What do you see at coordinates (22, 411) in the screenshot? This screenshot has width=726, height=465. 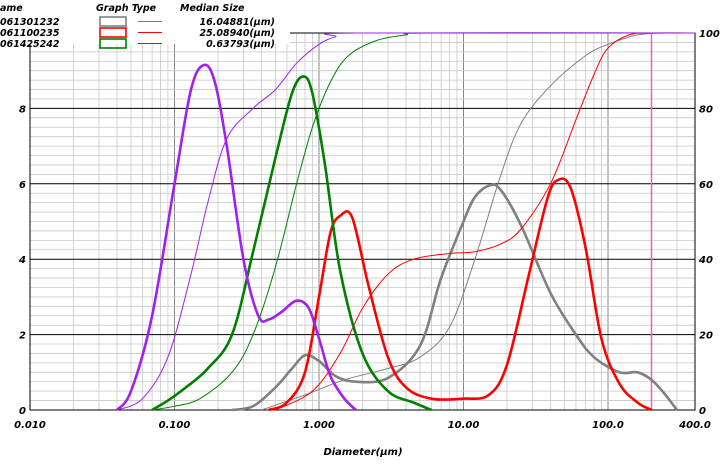 I see `y-left-tick-label: 0` at bounding box center [22, 411].